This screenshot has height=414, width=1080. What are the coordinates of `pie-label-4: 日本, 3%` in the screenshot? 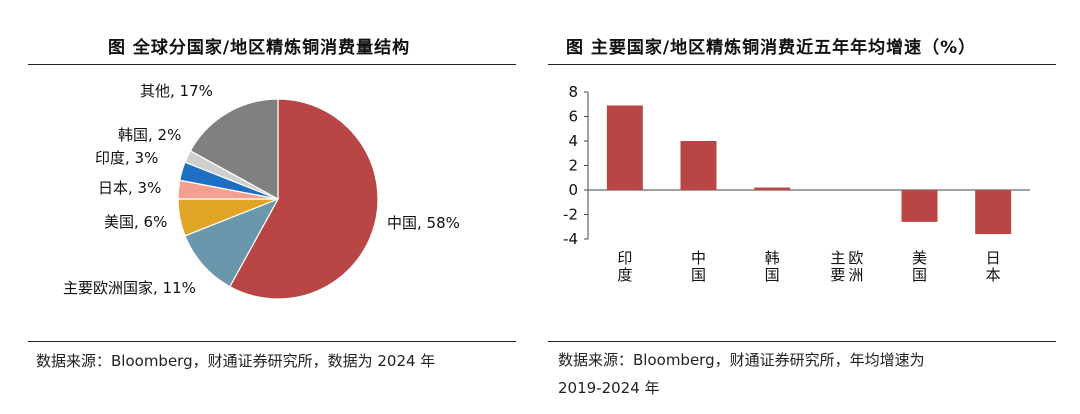 It's located at (129, 188).